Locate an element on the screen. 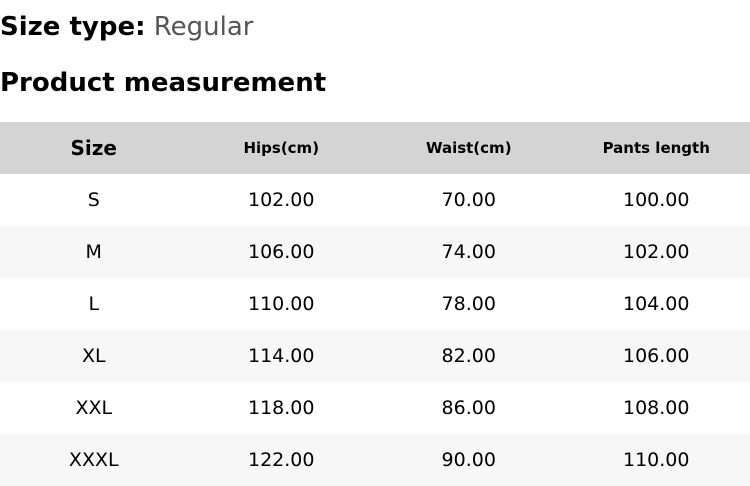 This screenshot has height=486, width=750. cell-size: XXL is located at coordinates (94, 408).